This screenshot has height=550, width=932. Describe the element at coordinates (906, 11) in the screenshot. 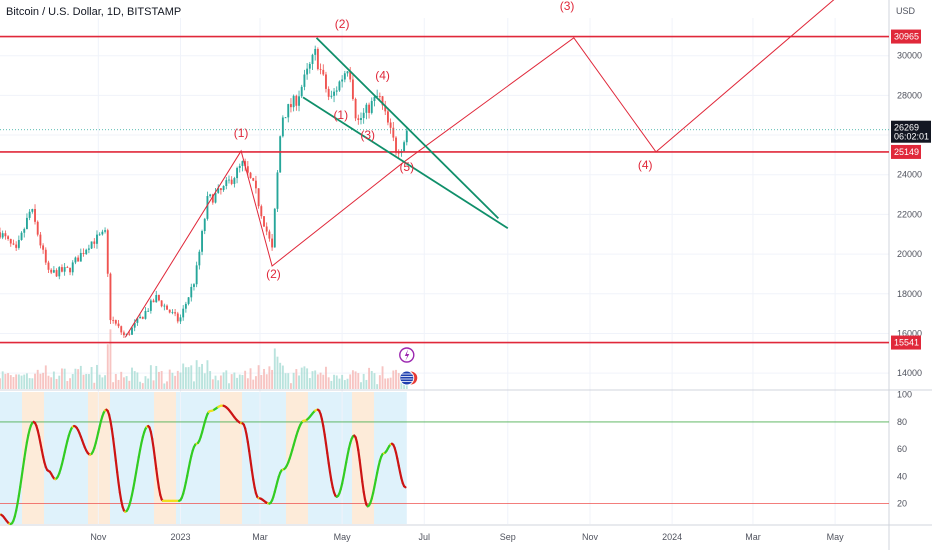

I see `currency-label: USD` at that location.